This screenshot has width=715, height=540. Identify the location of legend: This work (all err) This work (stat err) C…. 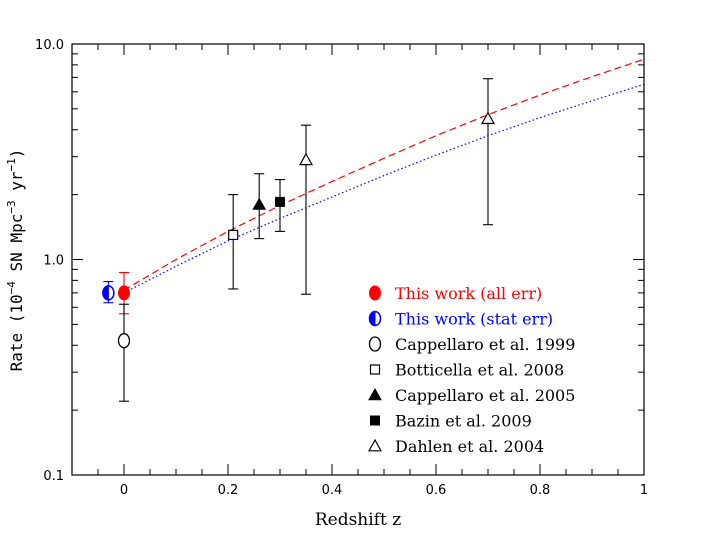
(471, 370).